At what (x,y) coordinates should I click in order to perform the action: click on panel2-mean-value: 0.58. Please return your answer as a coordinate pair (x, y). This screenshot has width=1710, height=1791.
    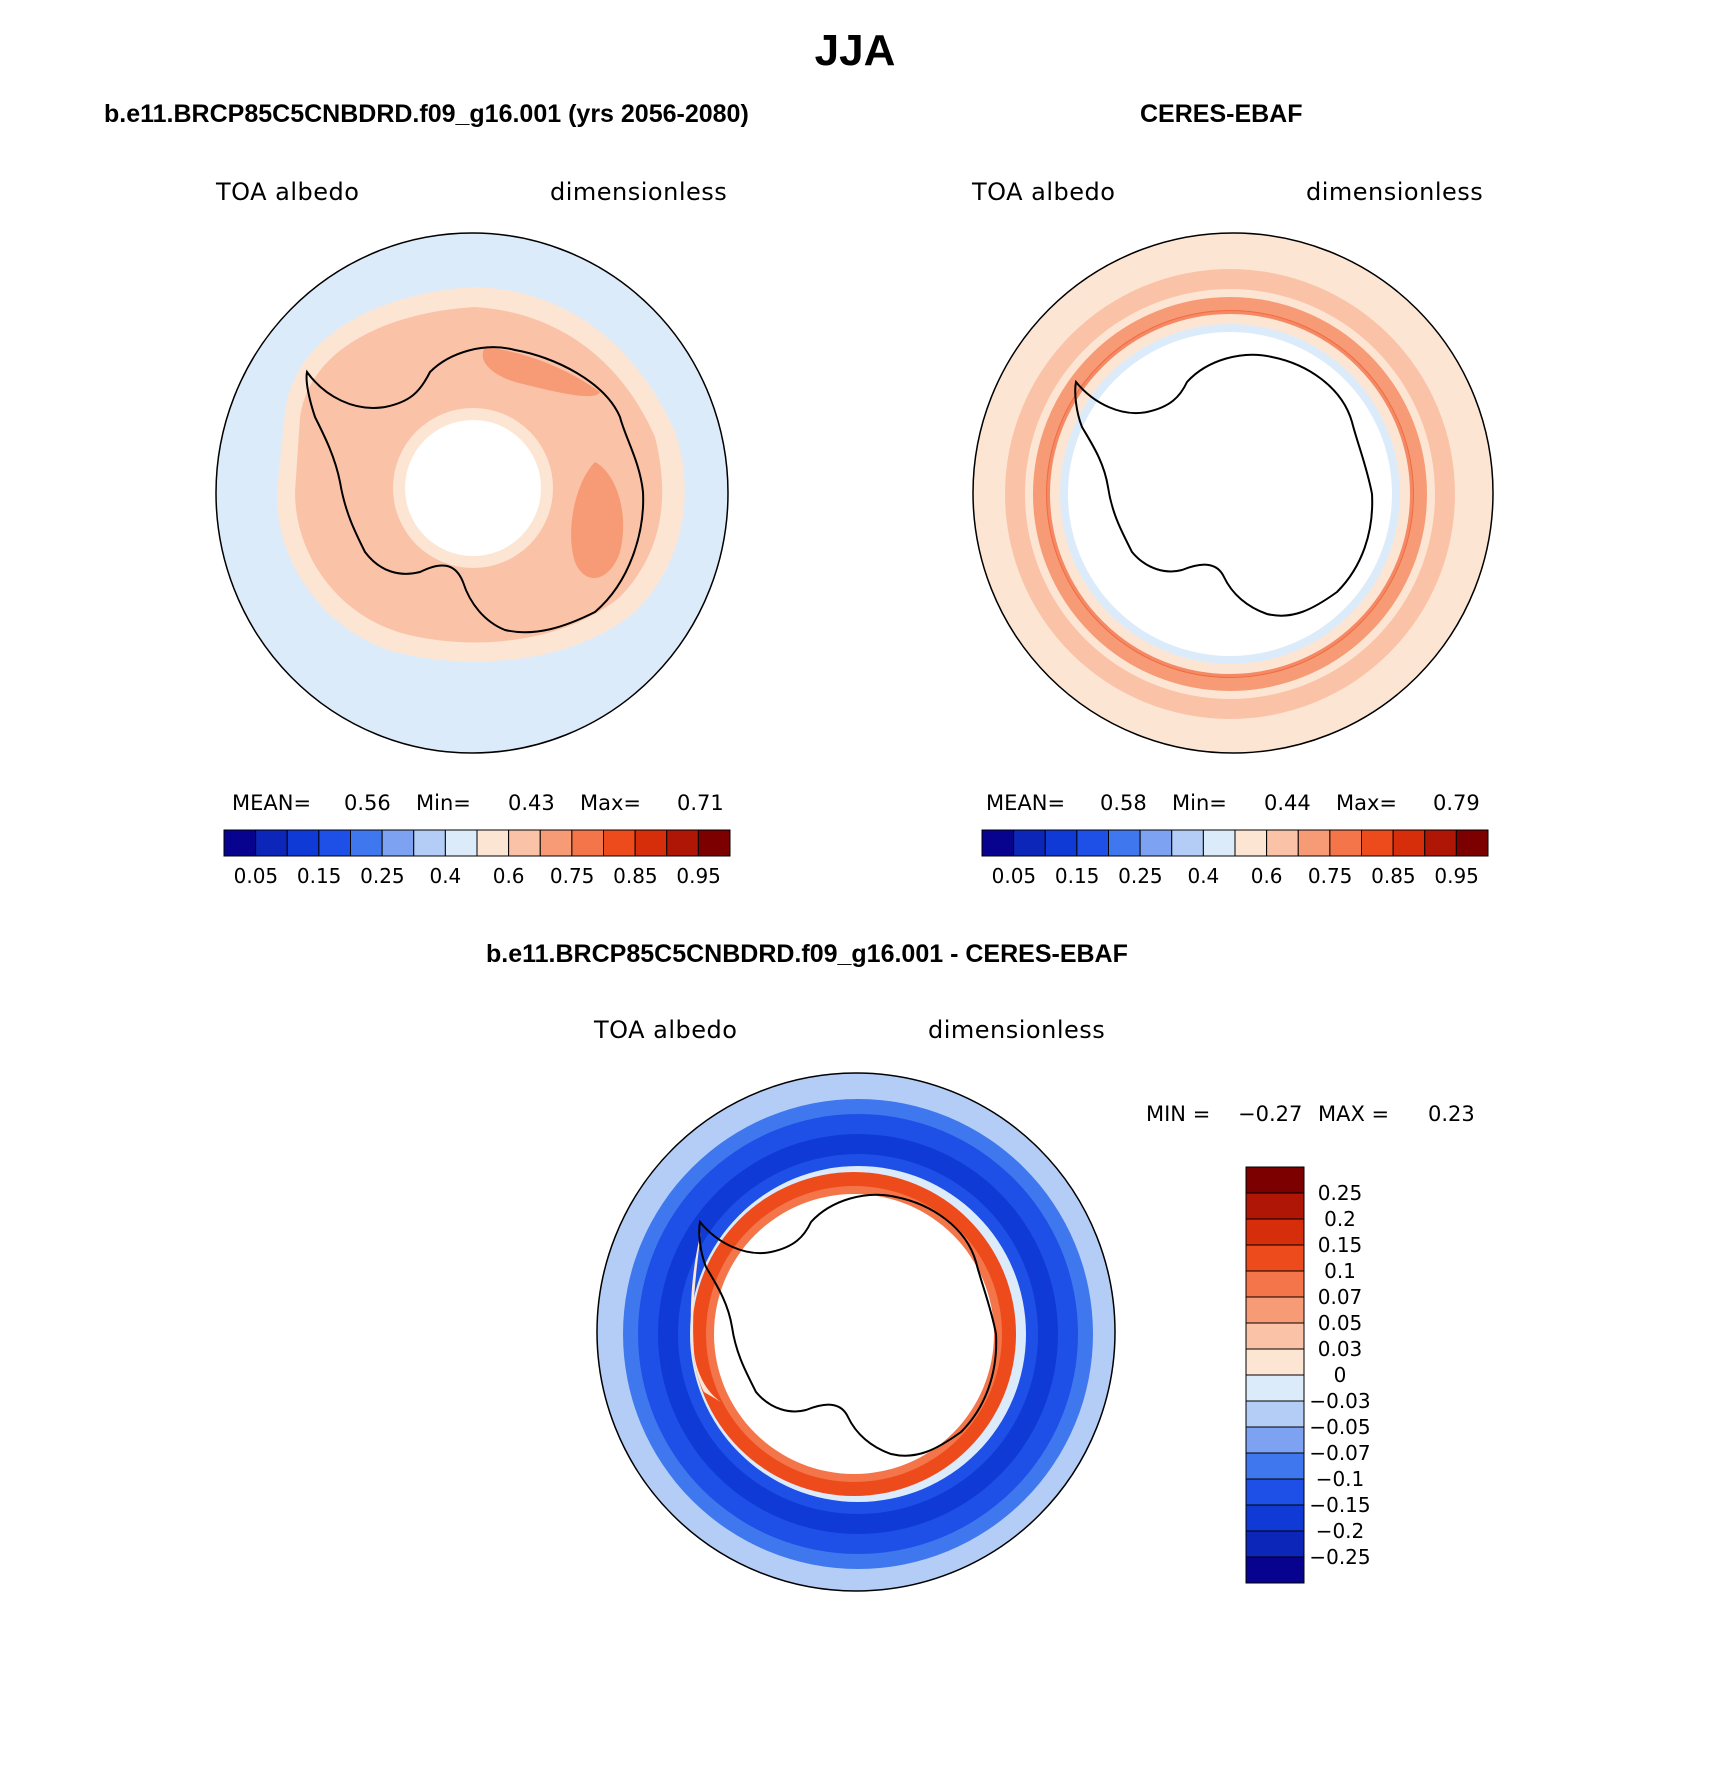
    Looking at the image, I should click on (1123, 803).